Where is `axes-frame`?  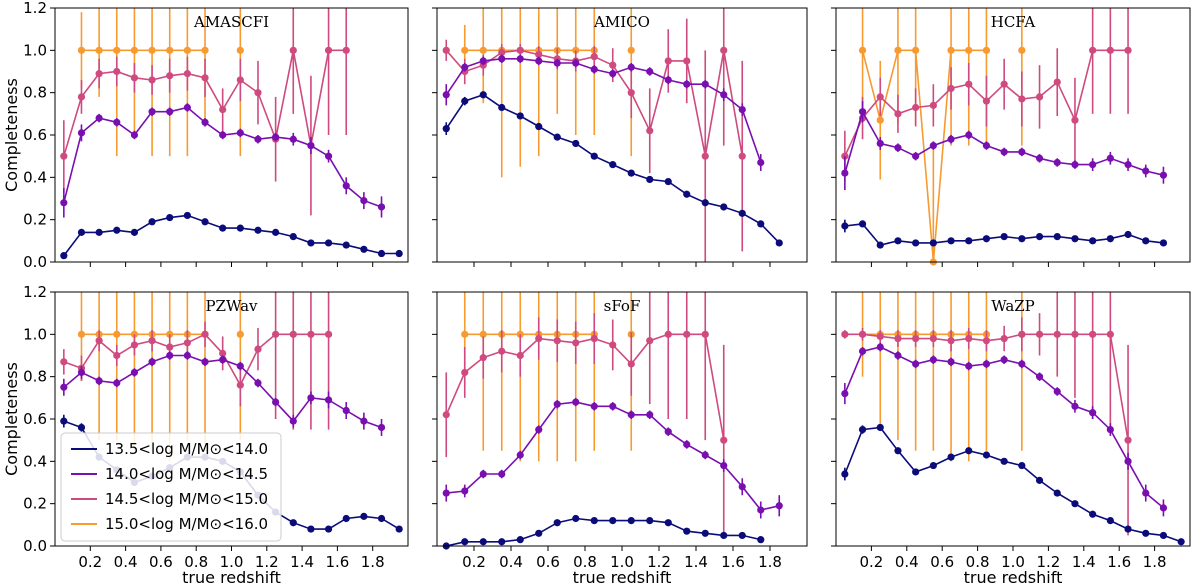
axes-frame is located at coordinates (231, 135).